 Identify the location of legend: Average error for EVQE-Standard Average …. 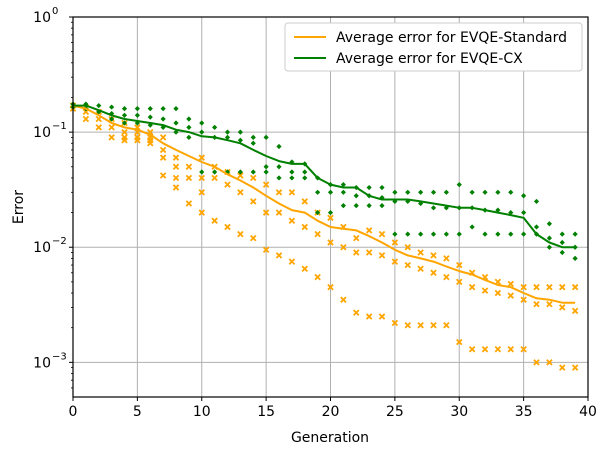
(433, 47).